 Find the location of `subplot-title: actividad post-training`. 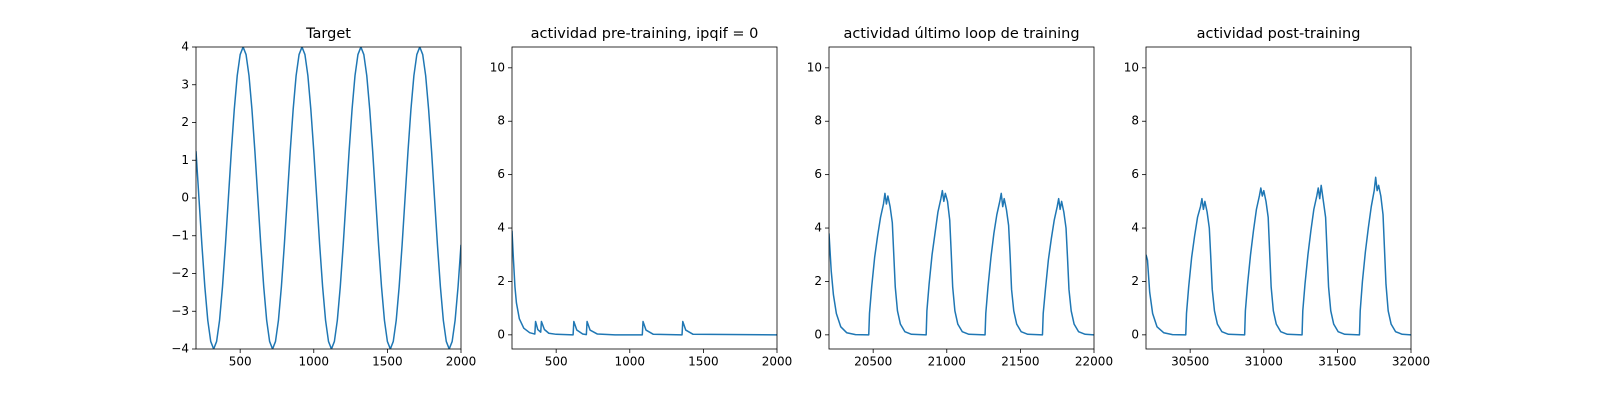

subplot-title: actividad post-training is located at coordinates (1279, 34).